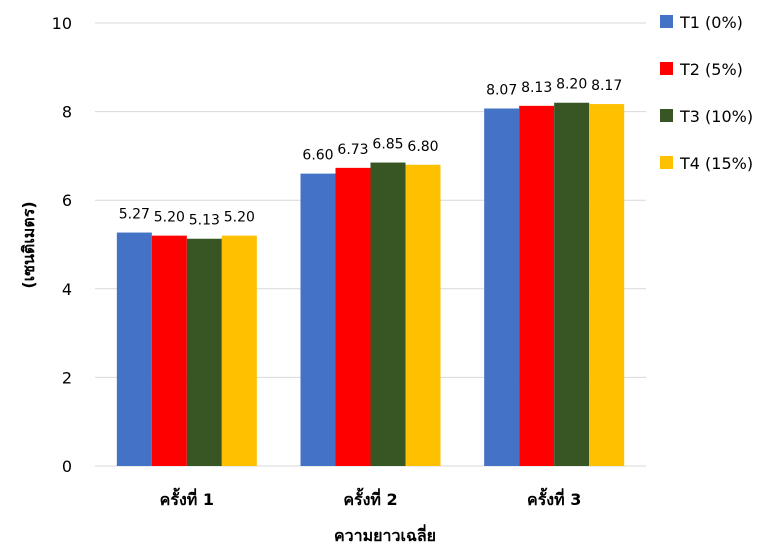  Describe the element at coordinates (706, 93) in the screenshot. I see `legend: T1 (0%) T2 (5%) T3 (10%) T4 (15%)` at that location.